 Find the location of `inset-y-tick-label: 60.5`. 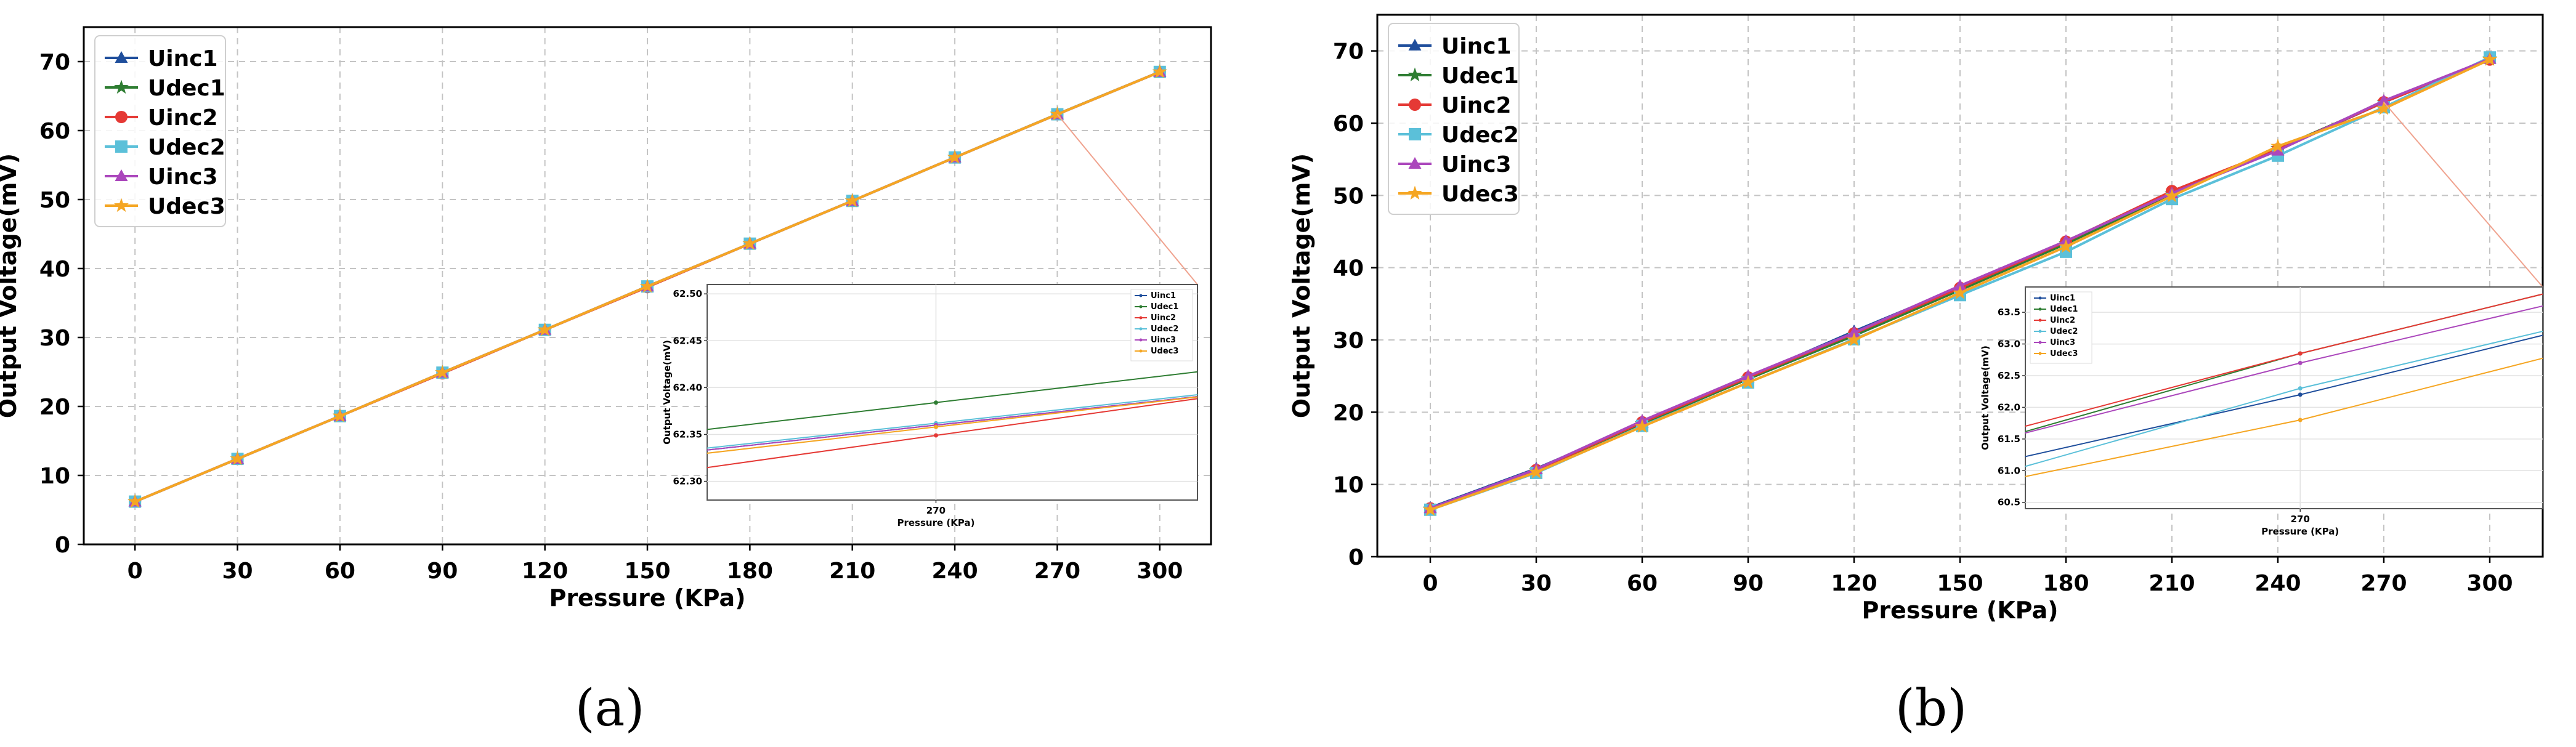

inset-y-tick-label: 60.5 is located at coordinates (2009, 502).